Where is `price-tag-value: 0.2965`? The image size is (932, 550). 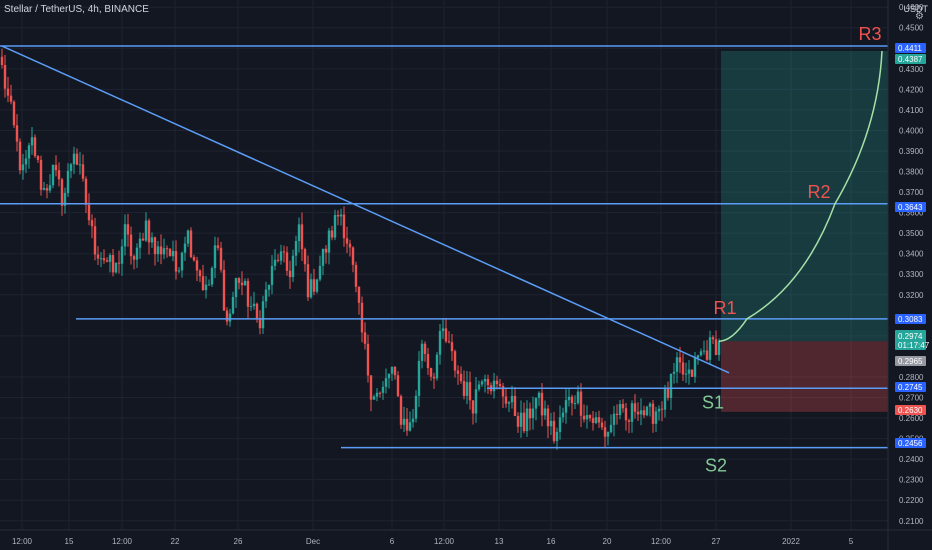
price-tag-value: 0.2965 is located at coordinates (910, 361).